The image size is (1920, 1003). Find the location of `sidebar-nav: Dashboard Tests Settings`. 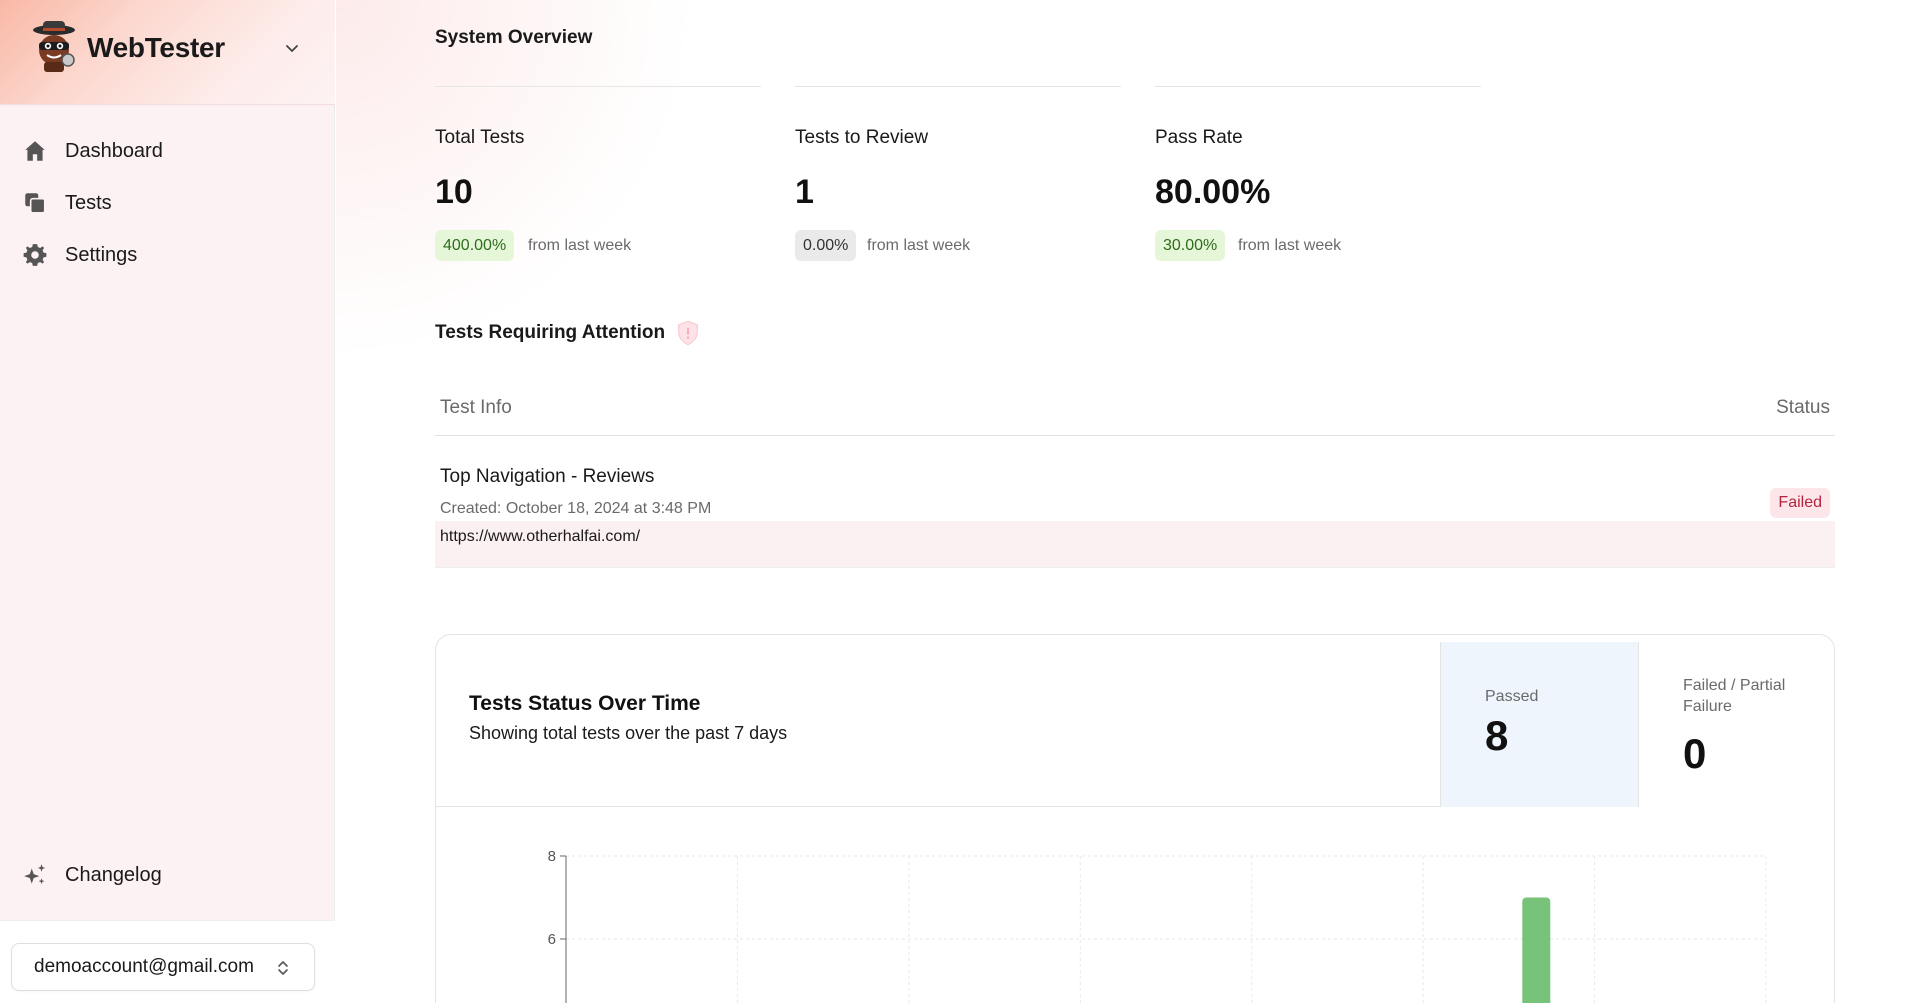

sidebar-nav: Dashboard Tests Settings is located at coordinates (167, 203).